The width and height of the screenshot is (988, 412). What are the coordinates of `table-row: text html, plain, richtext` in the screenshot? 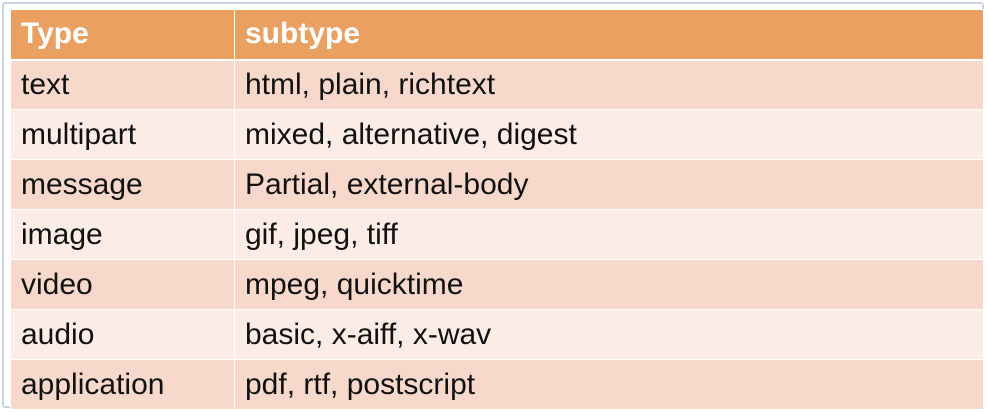 It's located at (497, 84).